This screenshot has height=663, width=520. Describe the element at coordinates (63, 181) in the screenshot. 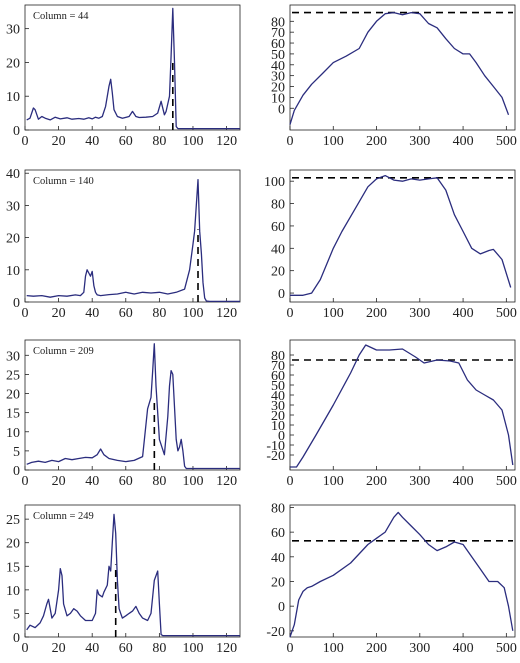

I see `column-annotation: Column = 140` at that location.